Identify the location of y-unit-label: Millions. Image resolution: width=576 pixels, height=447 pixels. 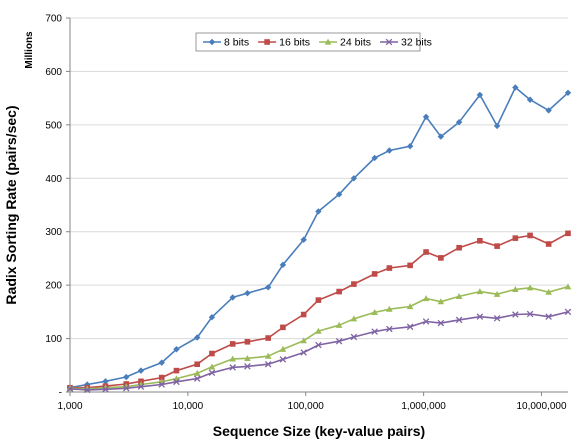
(29, 50).